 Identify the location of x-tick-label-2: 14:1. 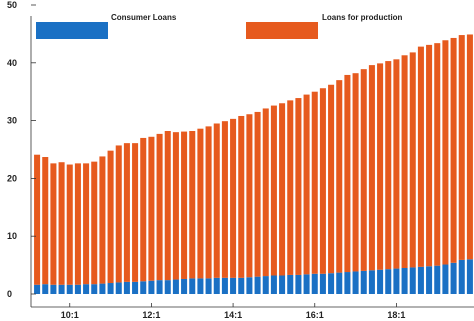
(233, 315).